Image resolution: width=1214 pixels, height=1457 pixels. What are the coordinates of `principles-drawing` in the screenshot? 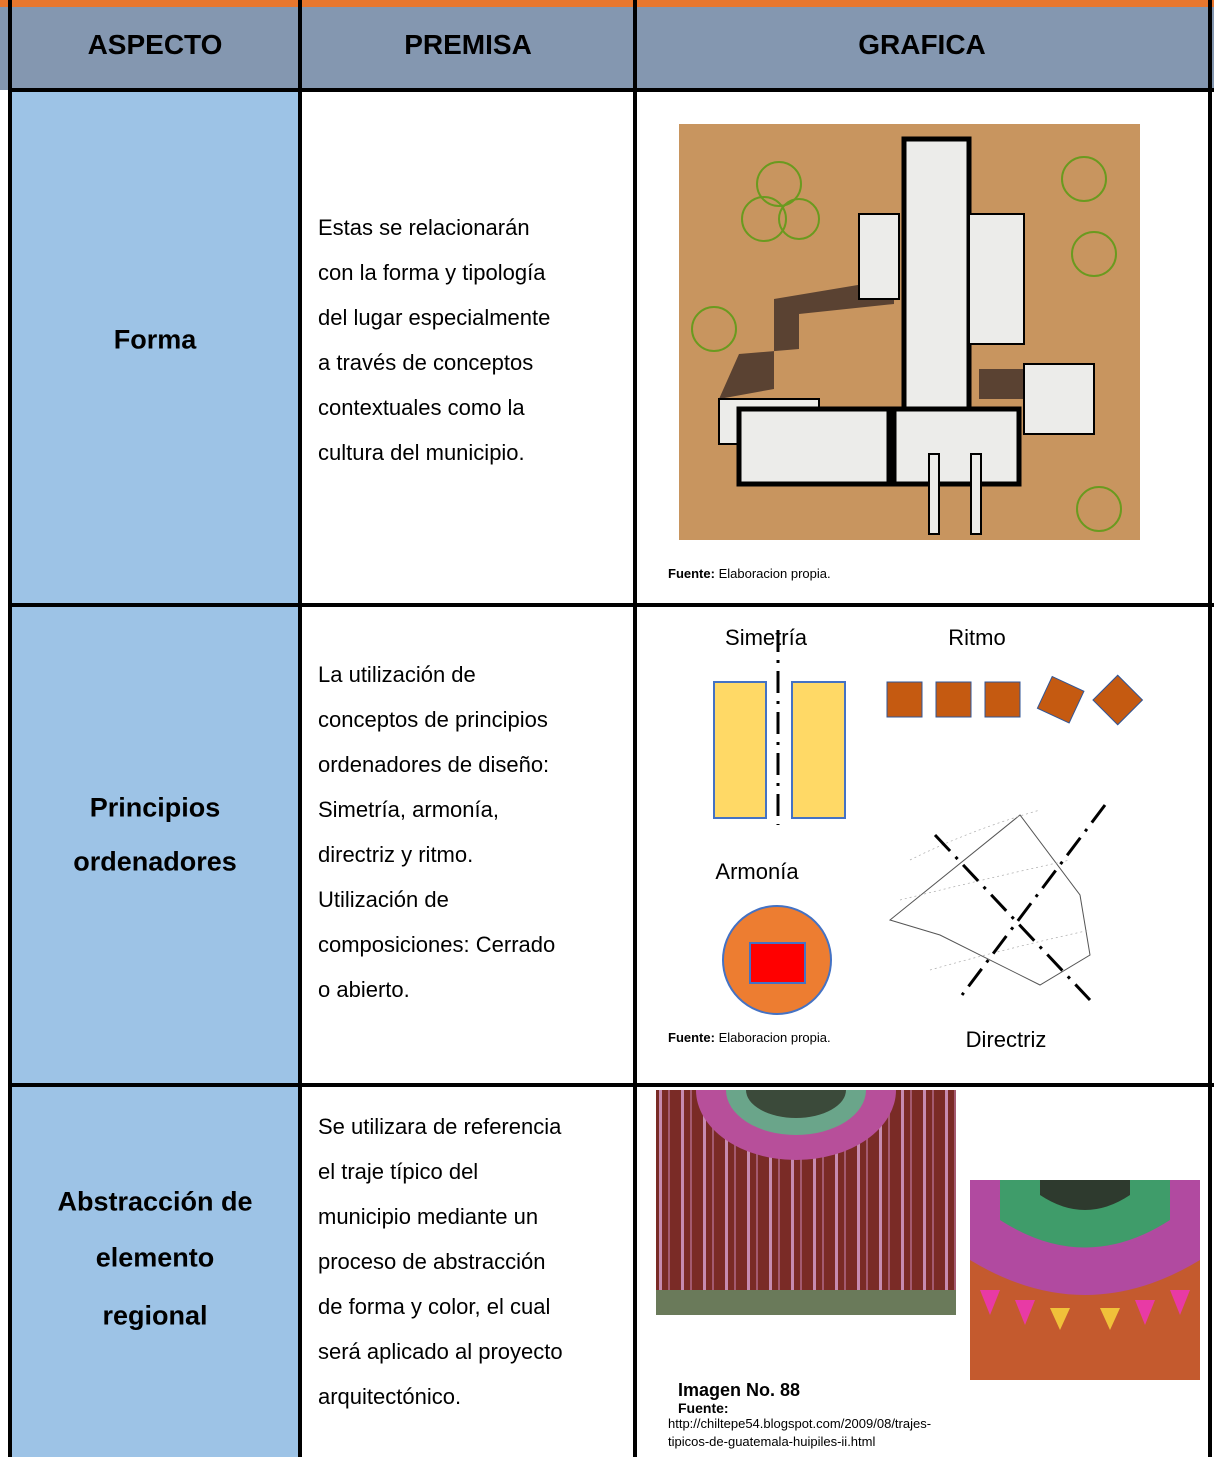 It's located at (928, 822).